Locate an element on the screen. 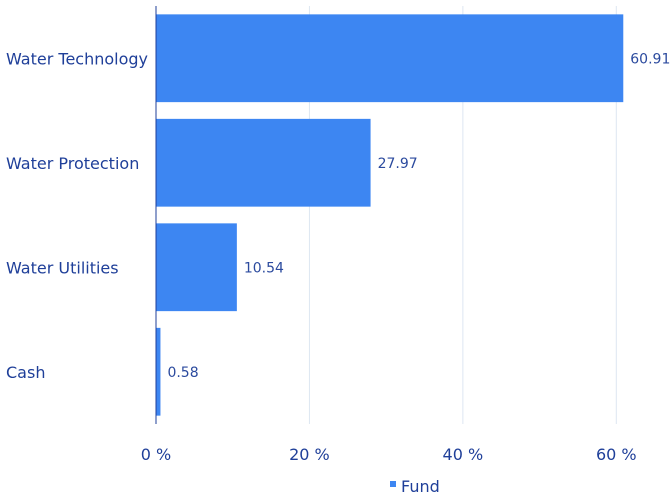  category-label-cash: Cash is located at coordinates (25, 372).